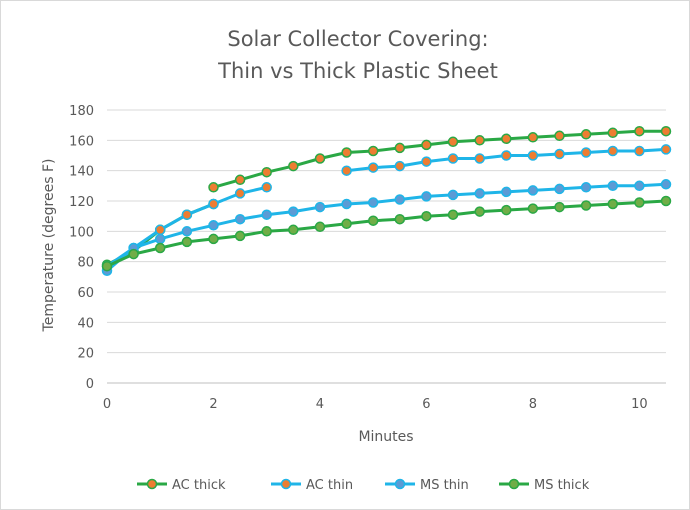  Describe the element at coordinates (85, 293) in the screenshot. I see `y-tick-label: 60` at that location.